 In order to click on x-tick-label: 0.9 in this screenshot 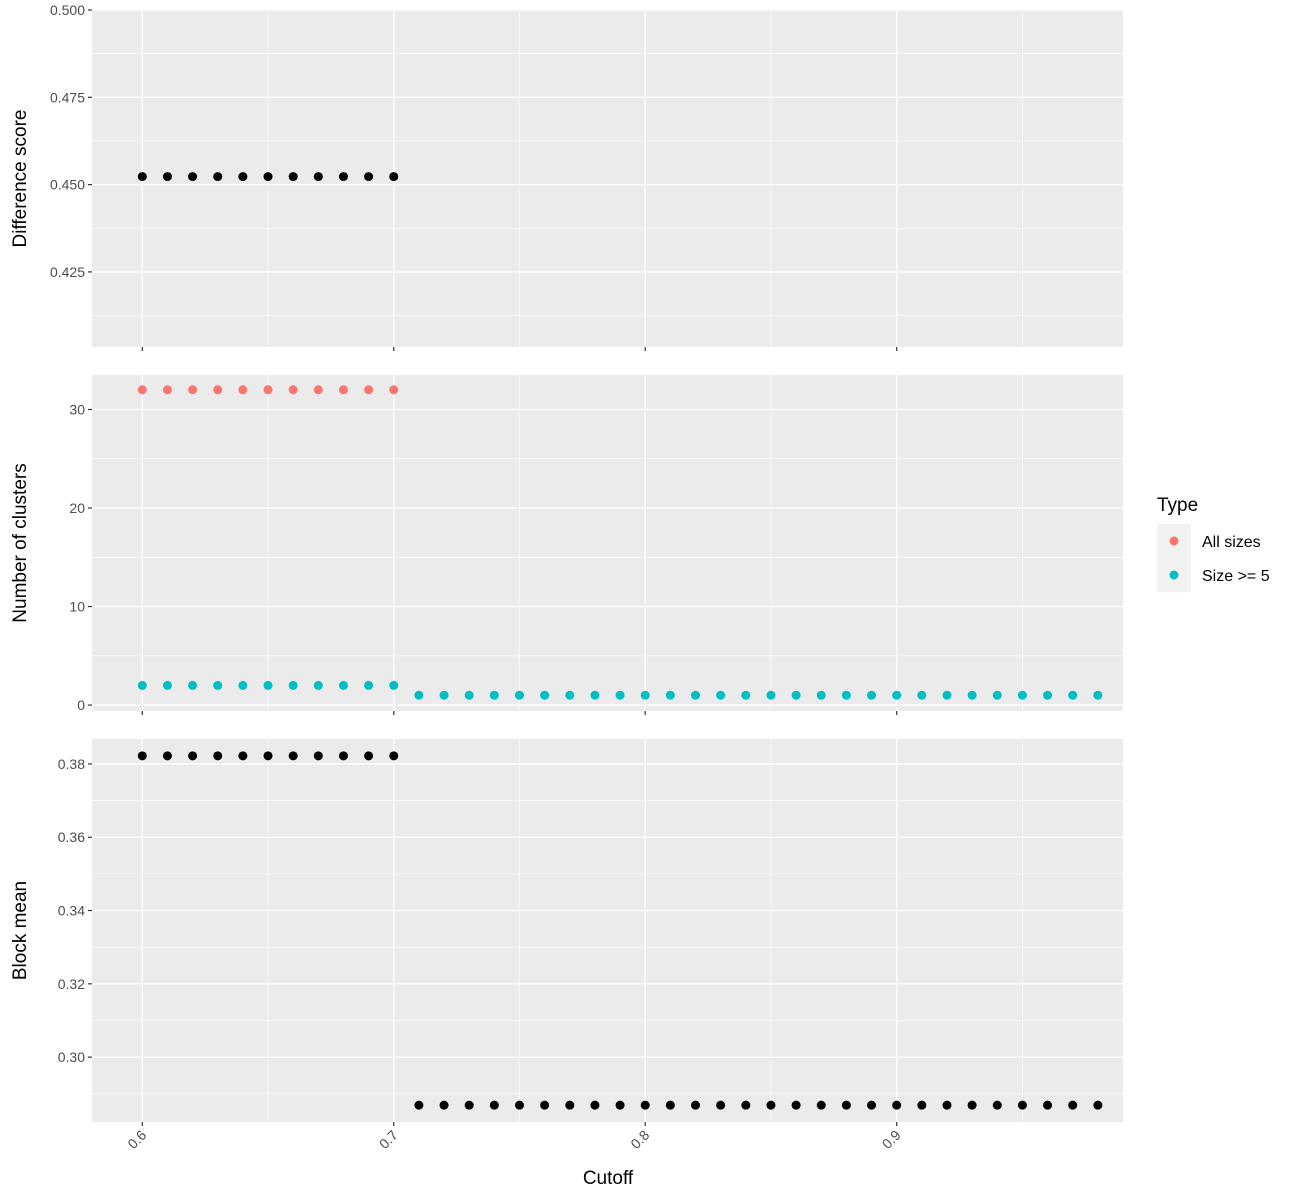, I will do `click(891, 1139)`.